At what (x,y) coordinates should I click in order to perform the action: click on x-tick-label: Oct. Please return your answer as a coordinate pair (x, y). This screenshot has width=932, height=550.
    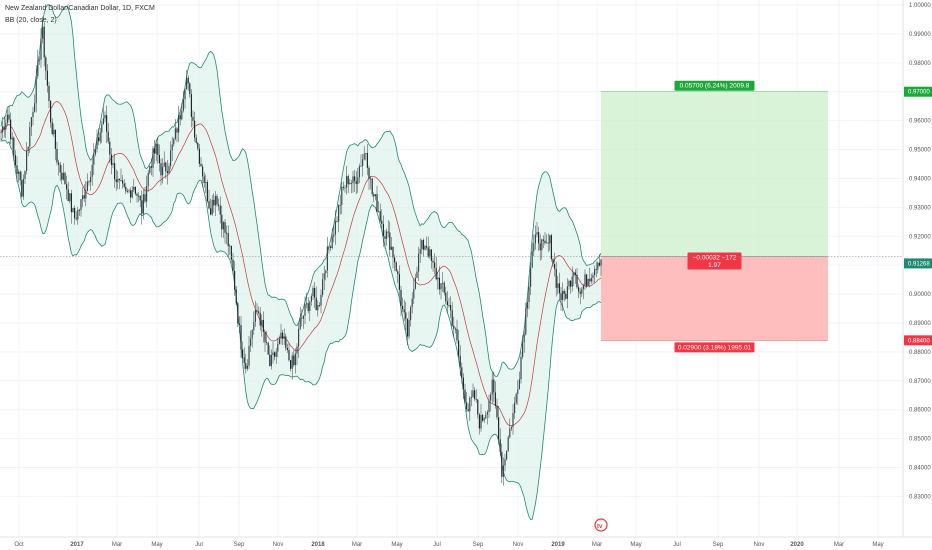
    Looking at the image, I should click on (19, 545).